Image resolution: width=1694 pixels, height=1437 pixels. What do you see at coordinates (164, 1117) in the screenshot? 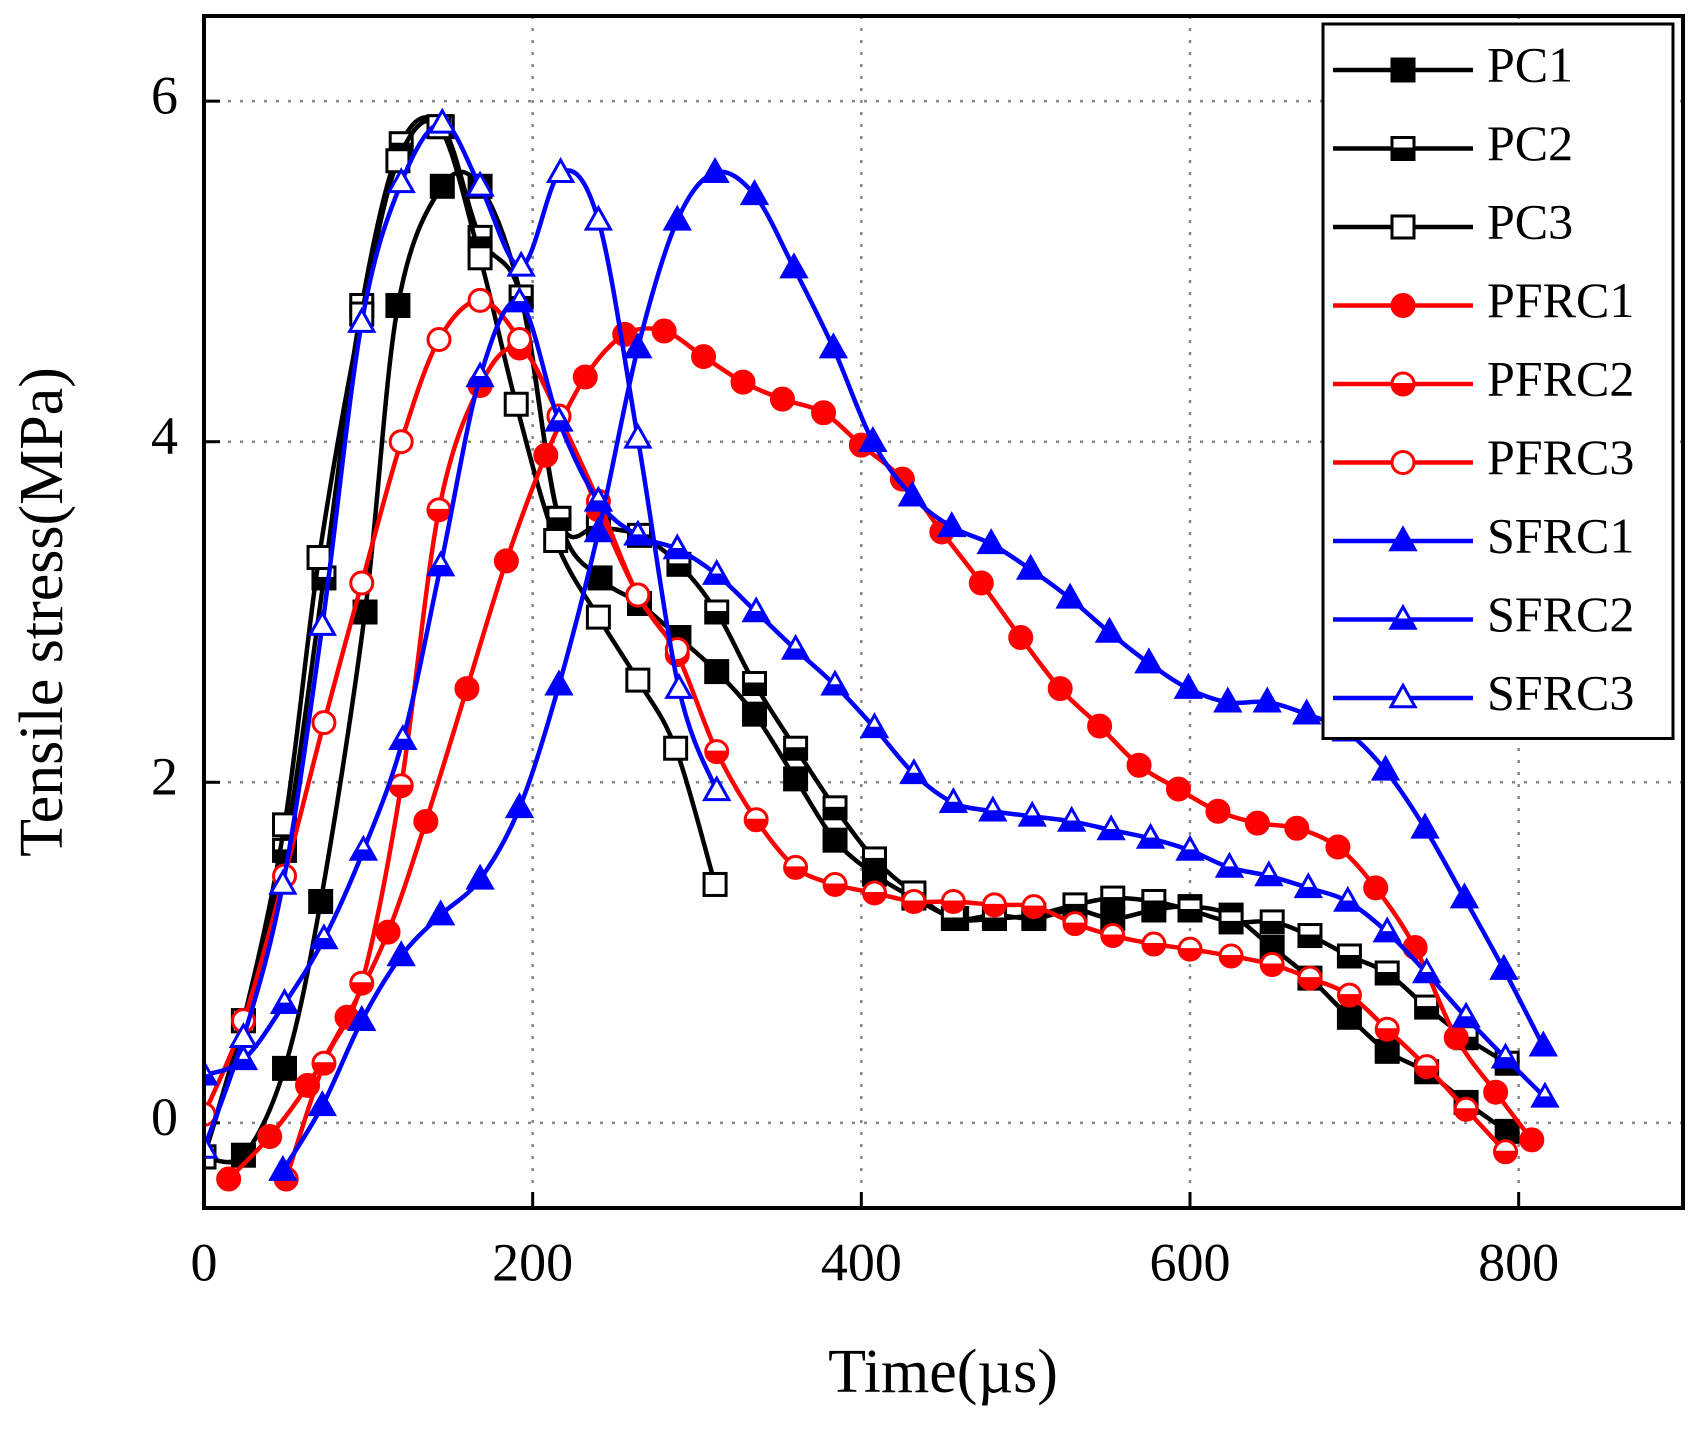
I see `y-tick-label: 0` at bounding box center [164, 1117].